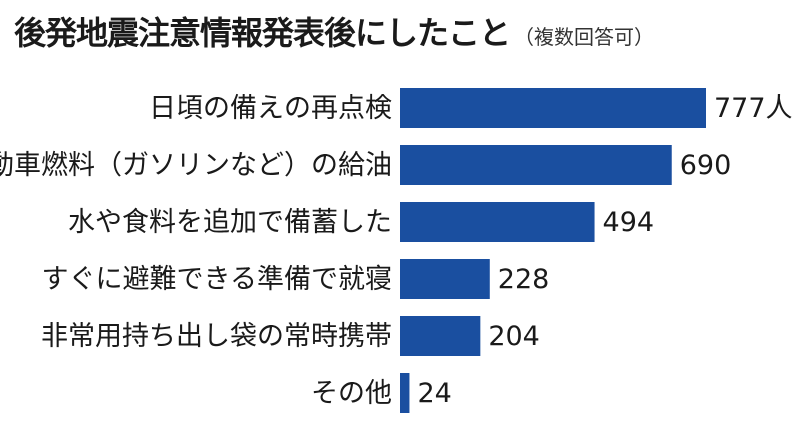  What do you see at coordinates (434, 393) in the screenshot?
I see `value-label: 24` at bounding box center [434, 393].